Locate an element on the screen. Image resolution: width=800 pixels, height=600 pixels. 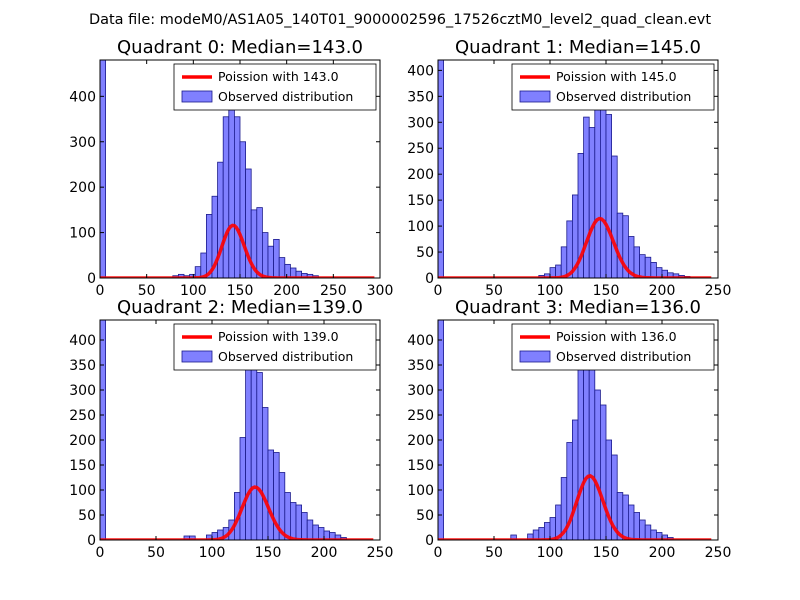
quadrant-2-ytick-label: 200 is located at coordinates (82, 441).